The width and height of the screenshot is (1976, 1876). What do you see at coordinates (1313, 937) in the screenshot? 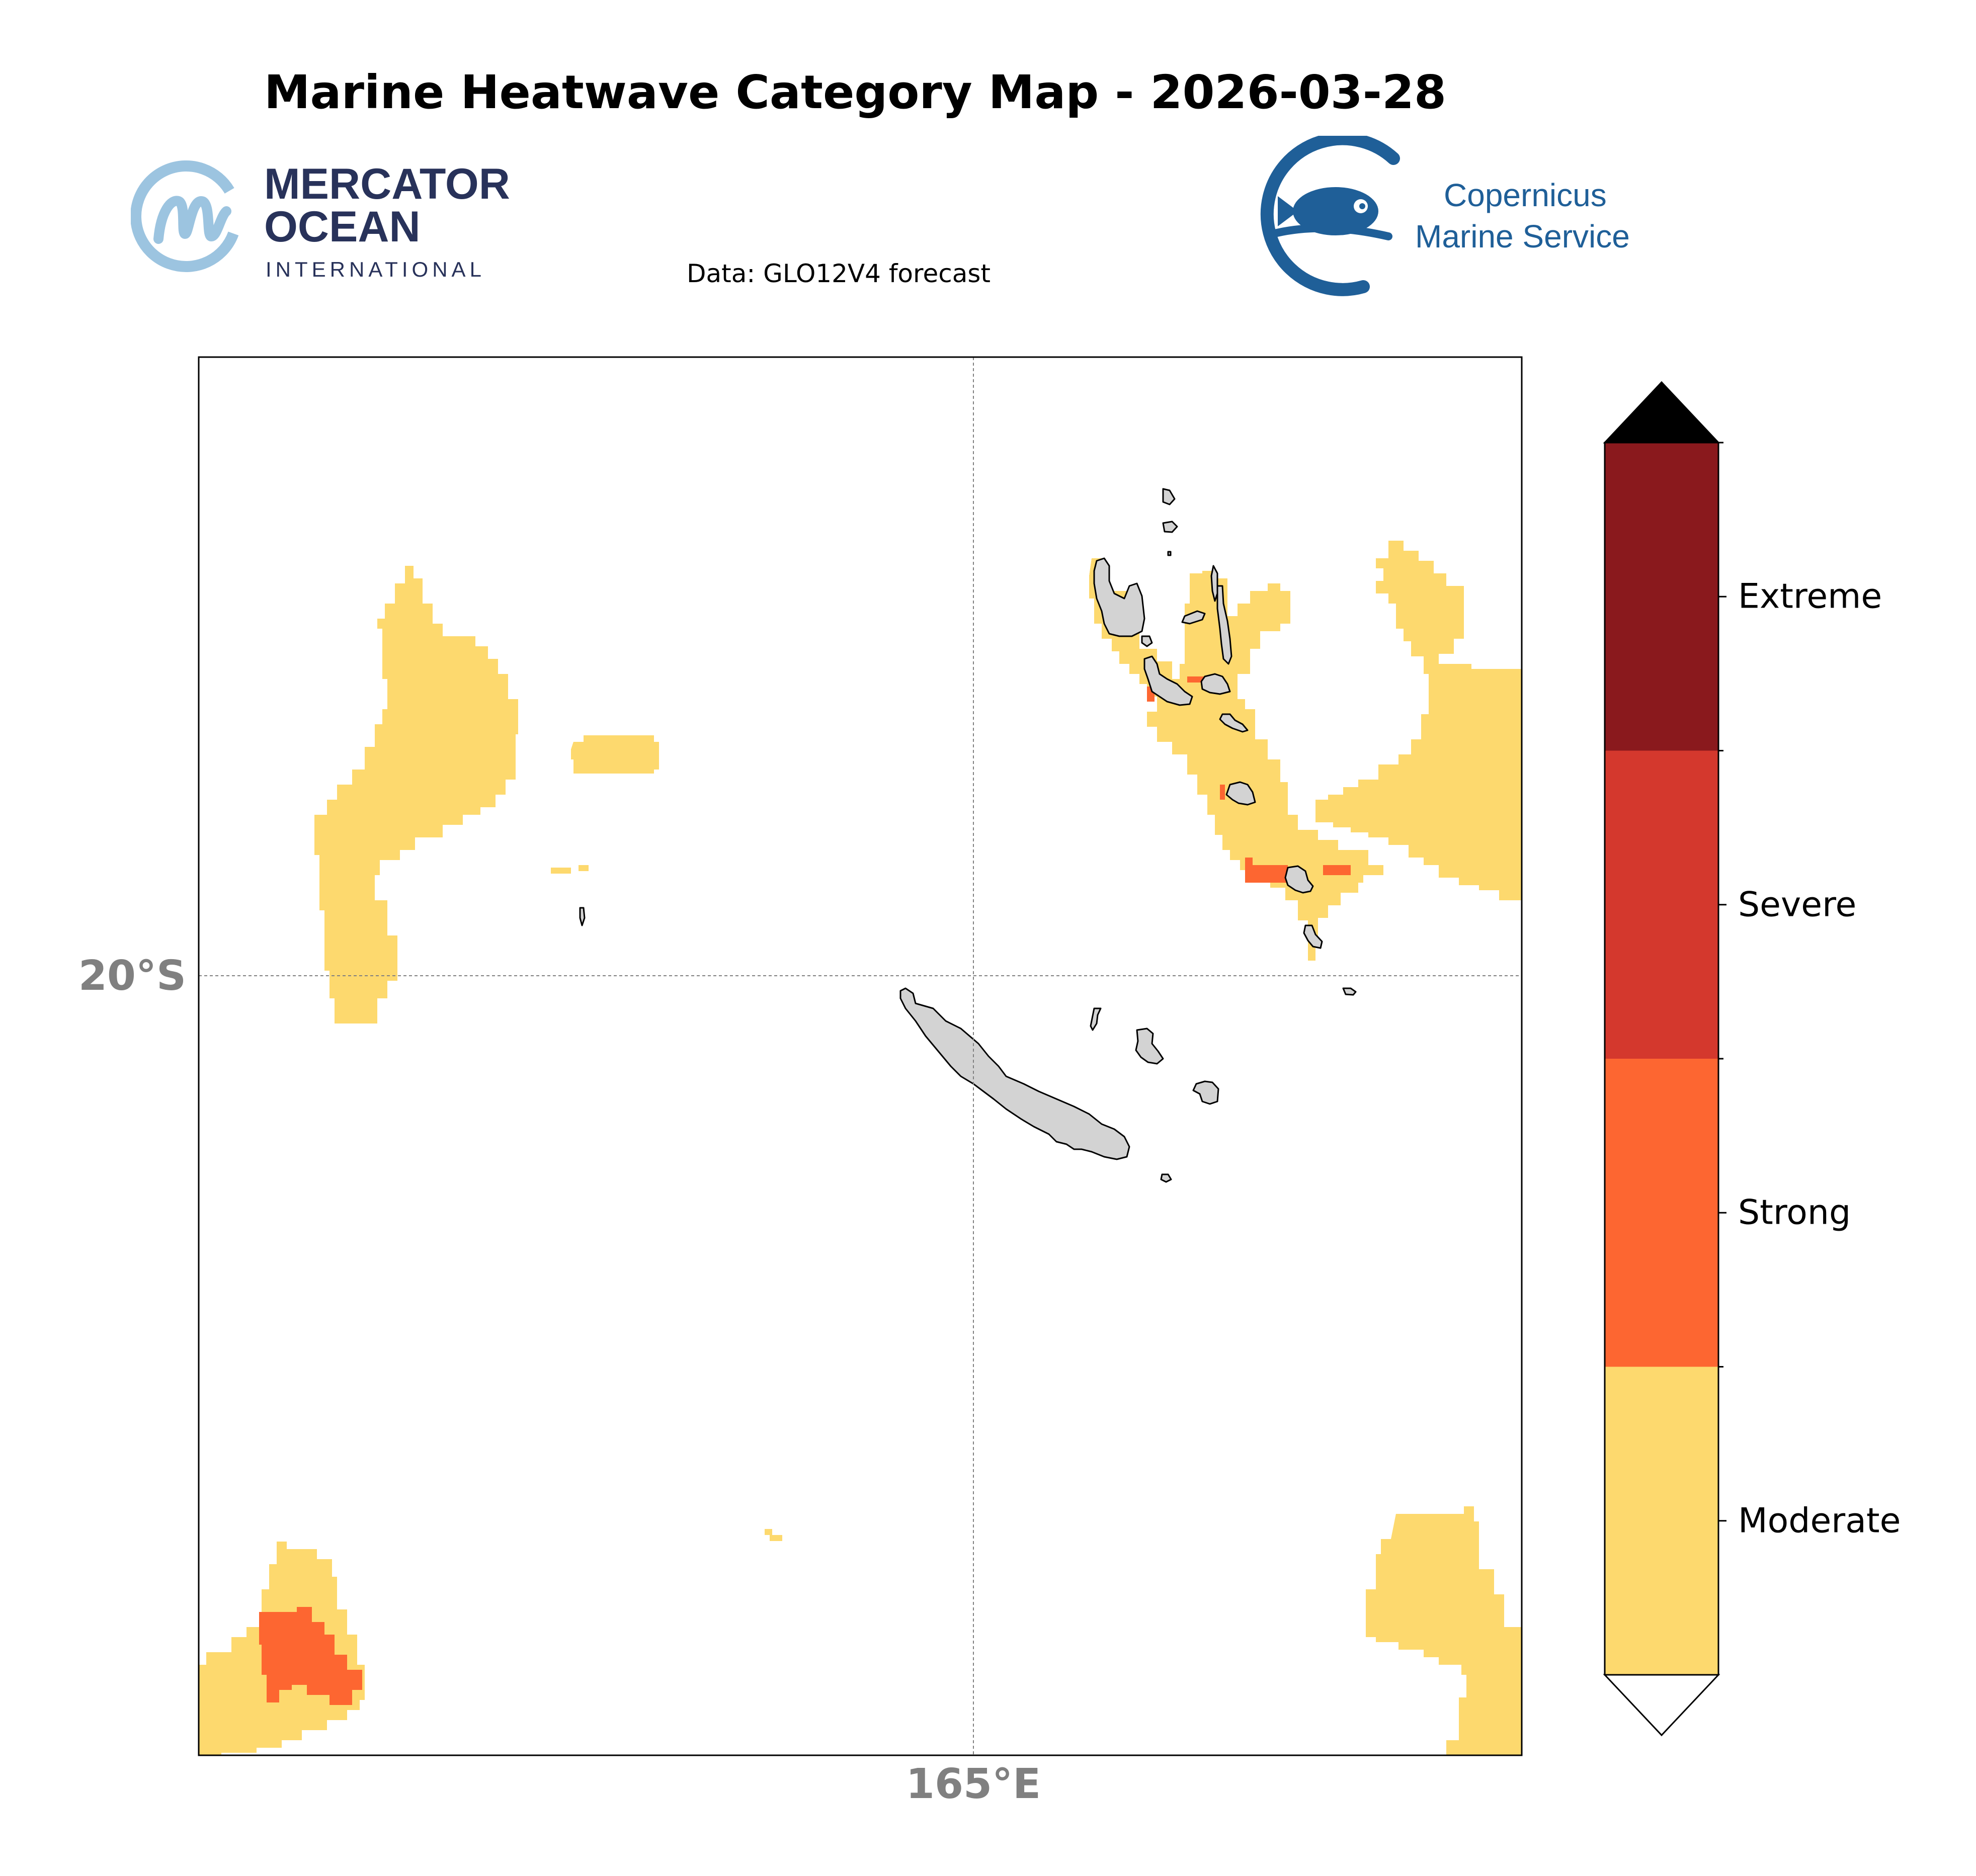
I see `tanna` at bounding box center [1313, 937].